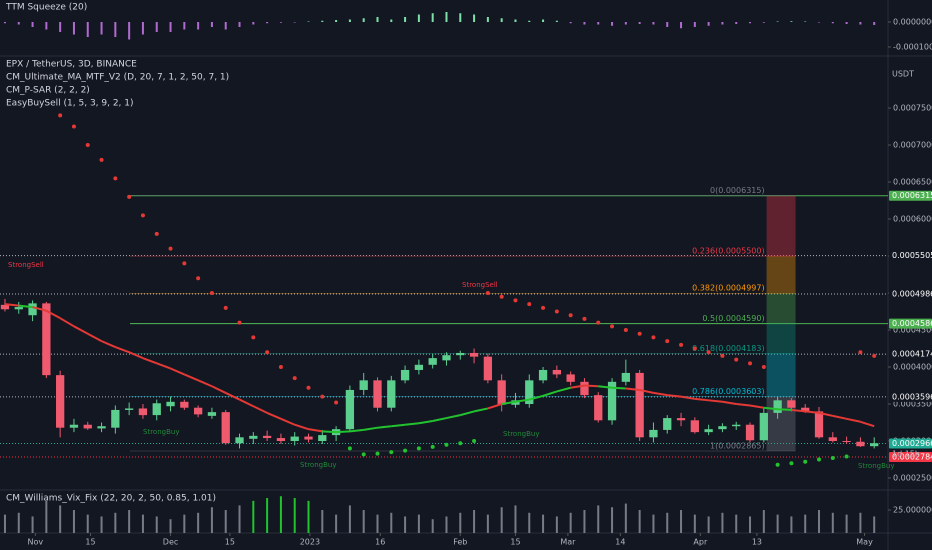 The width and height of the screenshot is (932, 550). Describe the element at coordinates (912, 182) in the screenshot. I see `y-tick-label: 0.0006500` at that location.